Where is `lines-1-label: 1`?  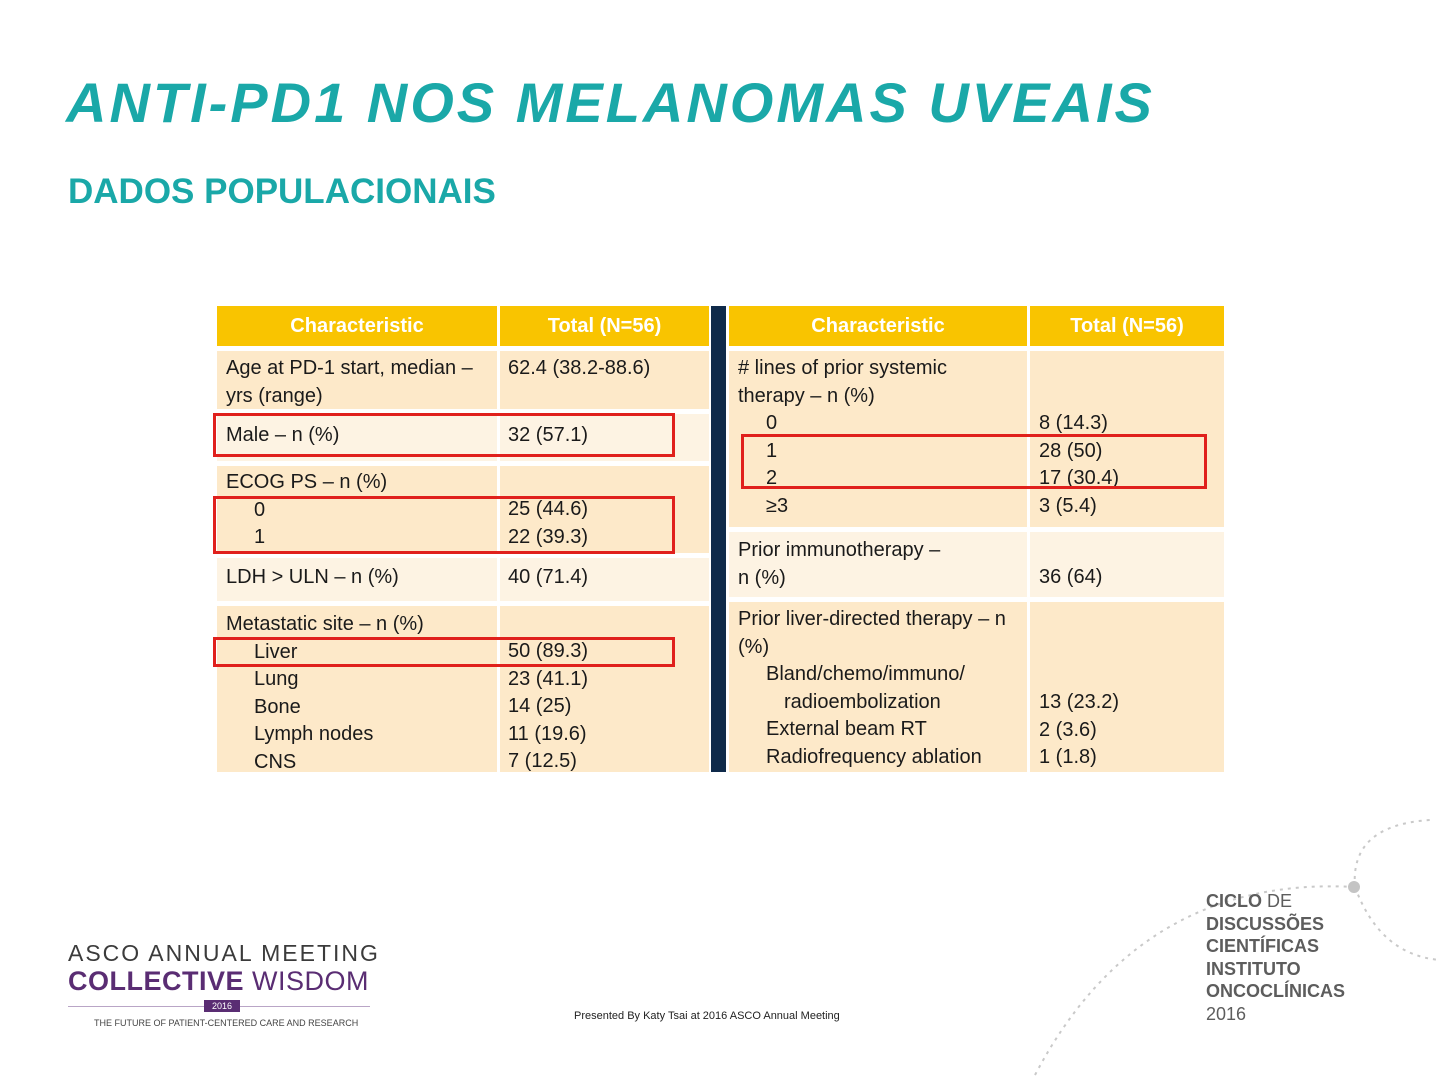
lines-1-label: 1 is located at coordinates (772, 450).